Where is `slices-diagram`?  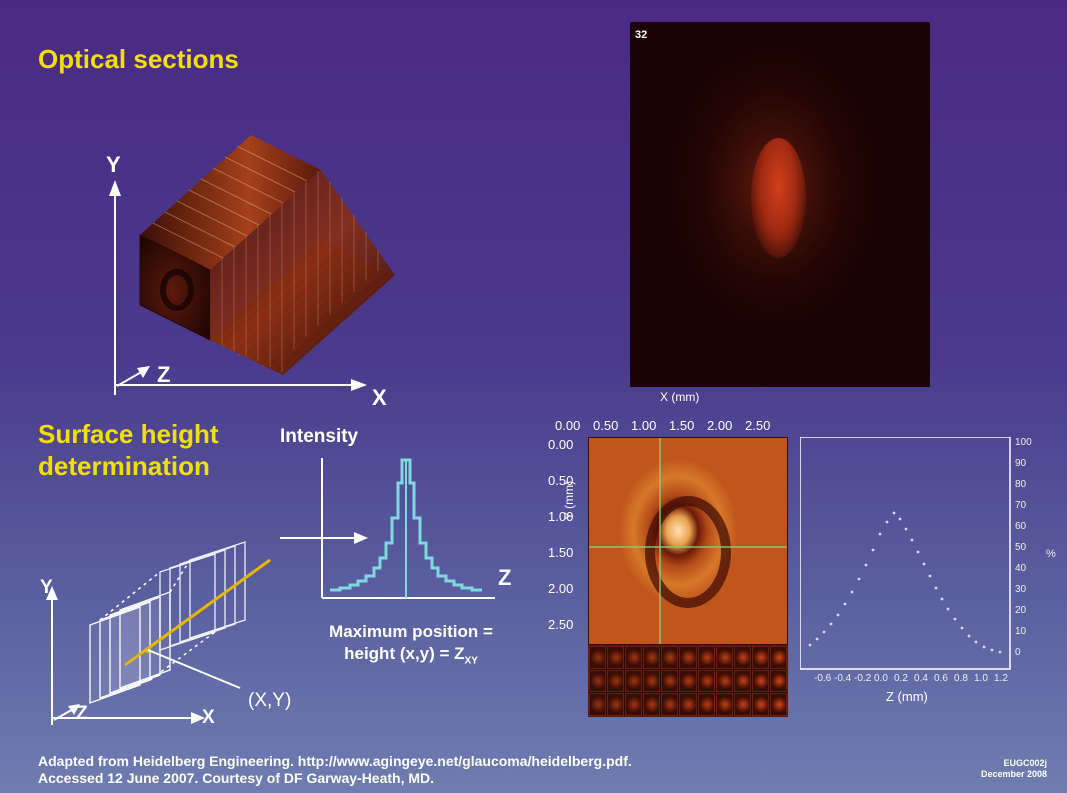 slices-diagram is located at coordinates (158, 633).